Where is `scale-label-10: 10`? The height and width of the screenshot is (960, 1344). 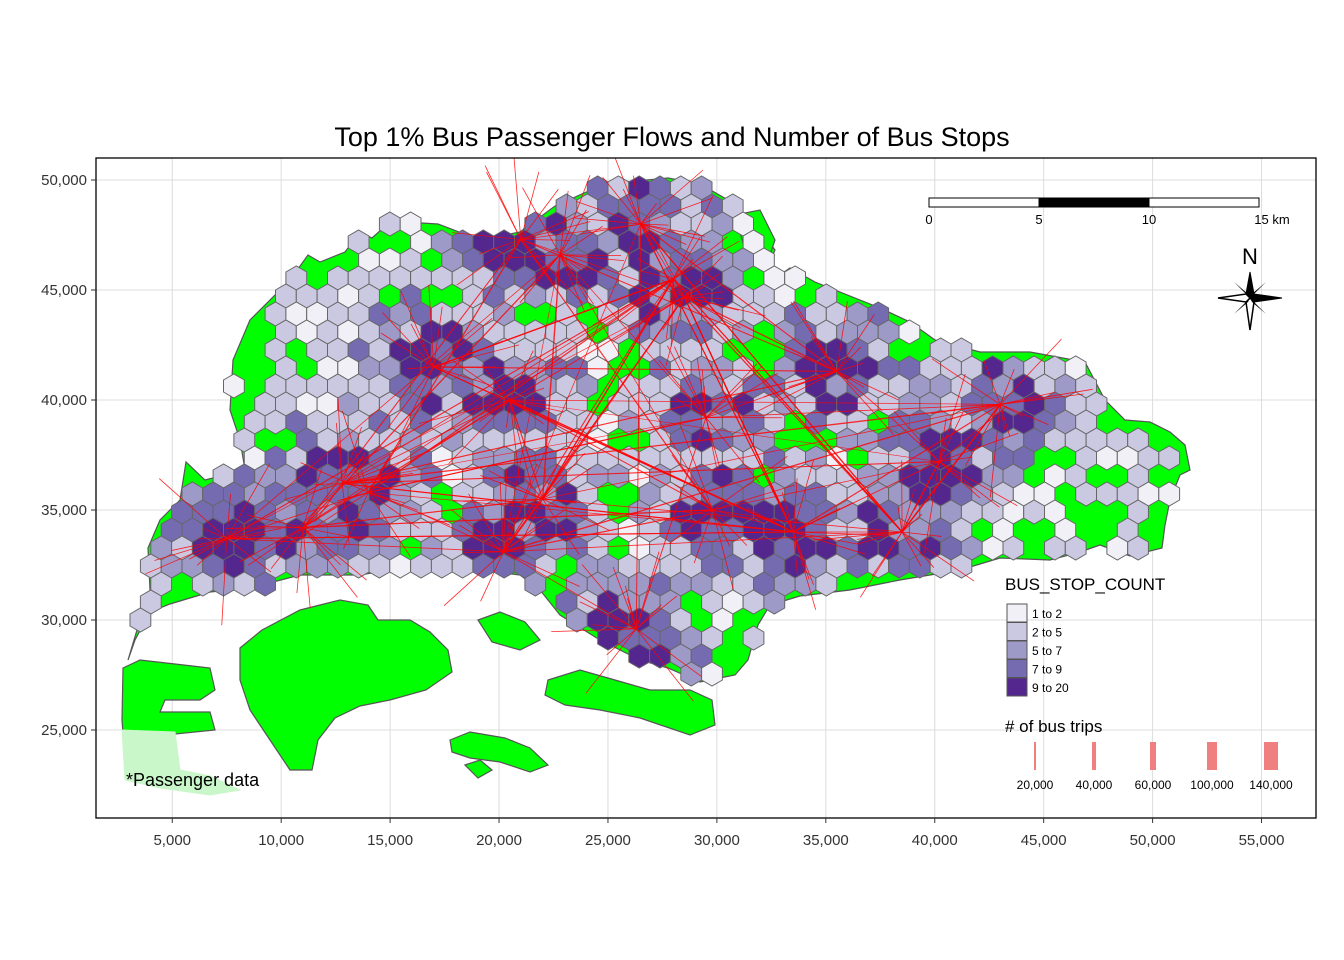
scale-label-10: 10 is located at coordinates (1149, 219).